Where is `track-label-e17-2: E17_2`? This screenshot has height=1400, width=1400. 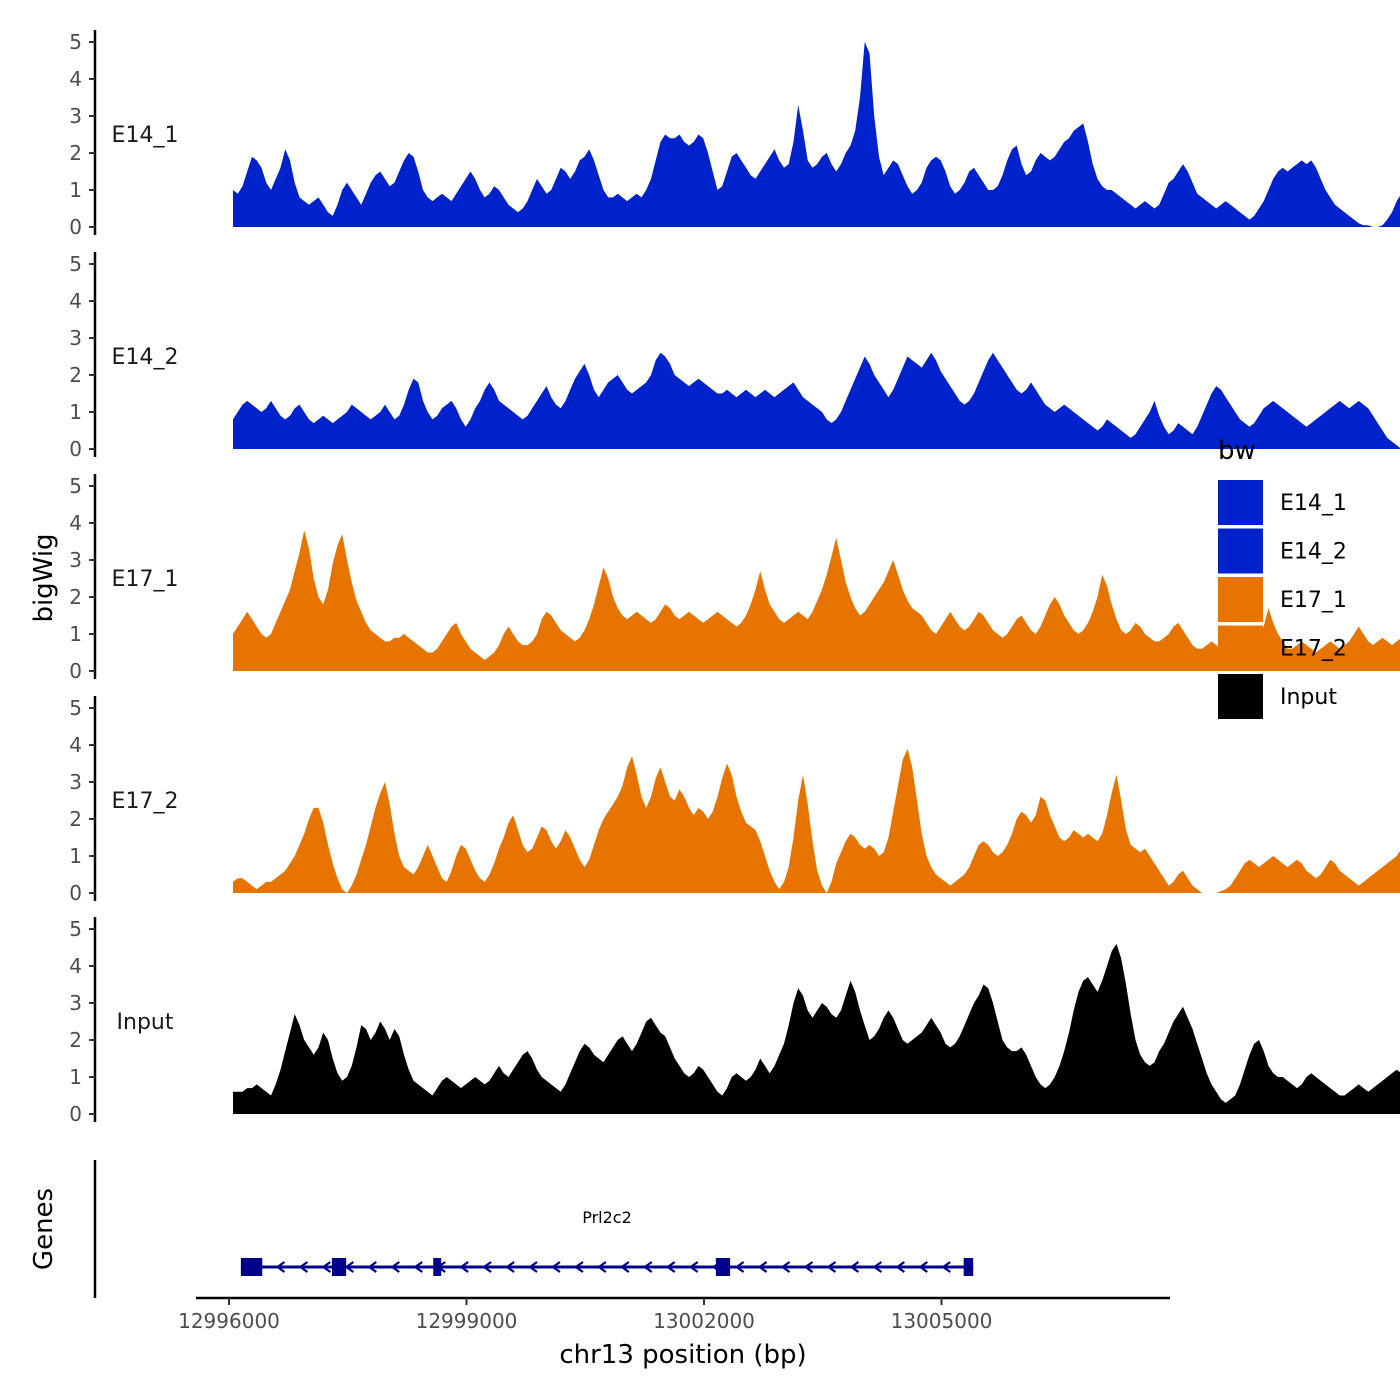 track-label-e17-2: E17_2 is located at coordinates (145, 801).